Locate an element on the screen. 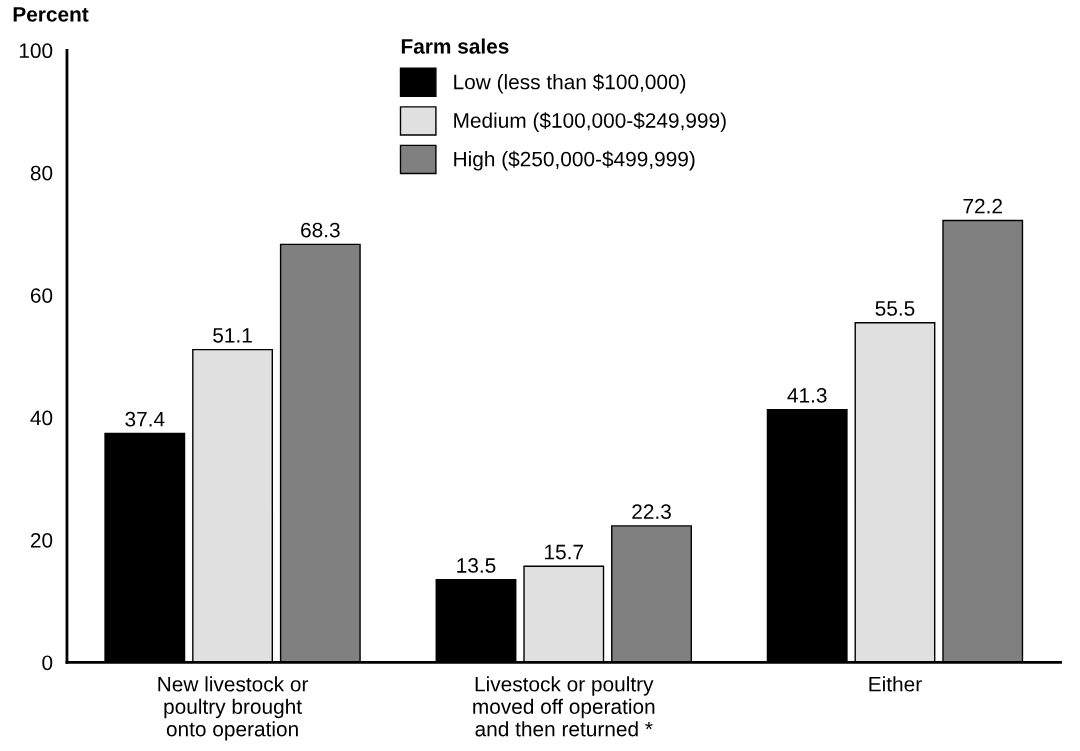  data-label: 37.4 is located at coordinates (145, 419).